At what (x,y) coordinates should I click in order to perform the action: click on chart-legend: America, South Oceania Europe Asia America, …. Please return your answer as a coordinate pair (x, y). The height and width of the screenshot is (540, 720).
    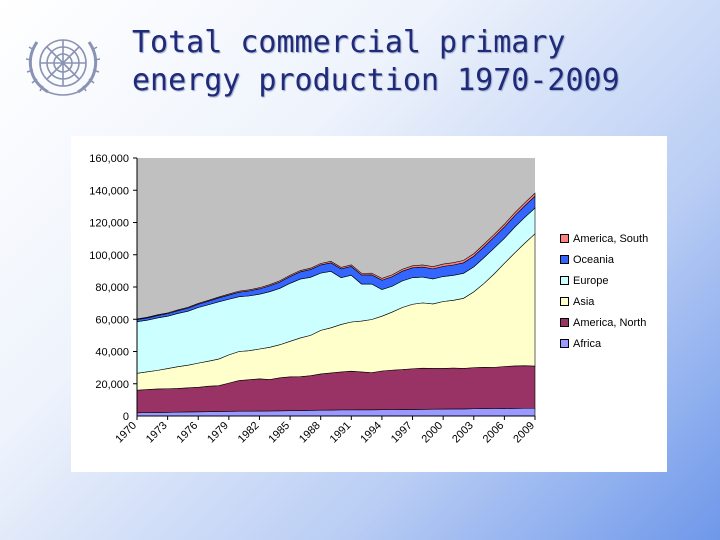
    Looking at the image, I should click on (613, 291).